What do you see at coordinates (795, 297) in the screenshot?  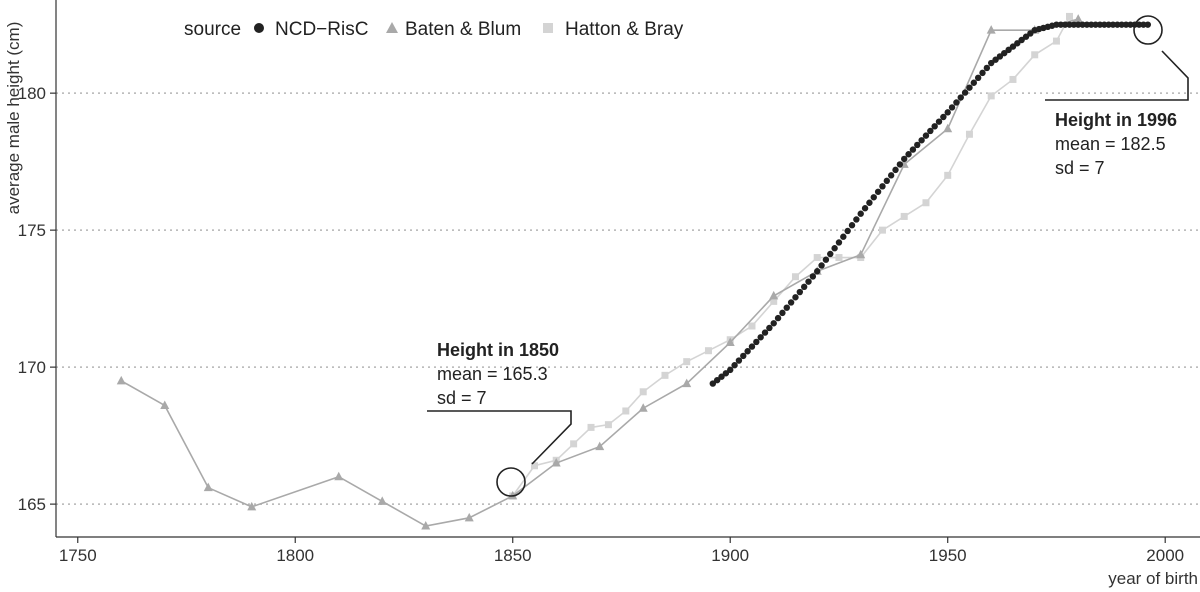 I see `ncd-point-1915` at bounding box center [795, 297].